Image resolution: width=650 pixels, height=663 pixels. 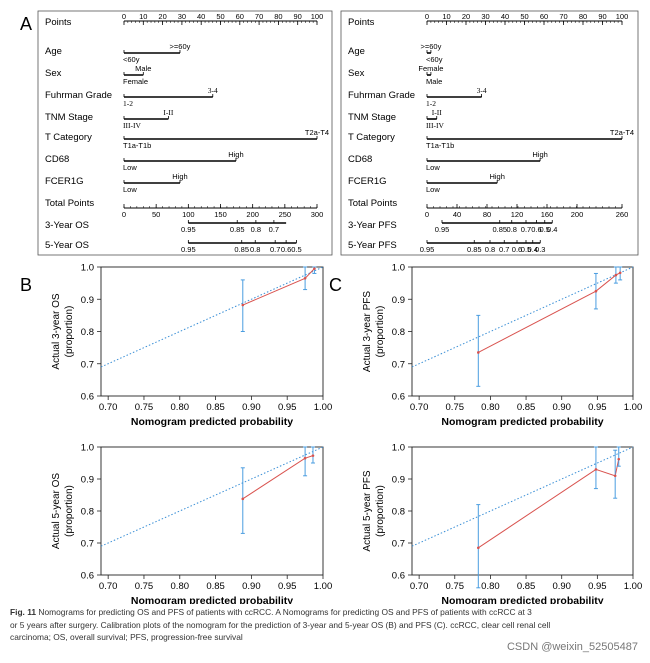 I want to click on variable-level-label: 1-2, so click(x=128, y=103).